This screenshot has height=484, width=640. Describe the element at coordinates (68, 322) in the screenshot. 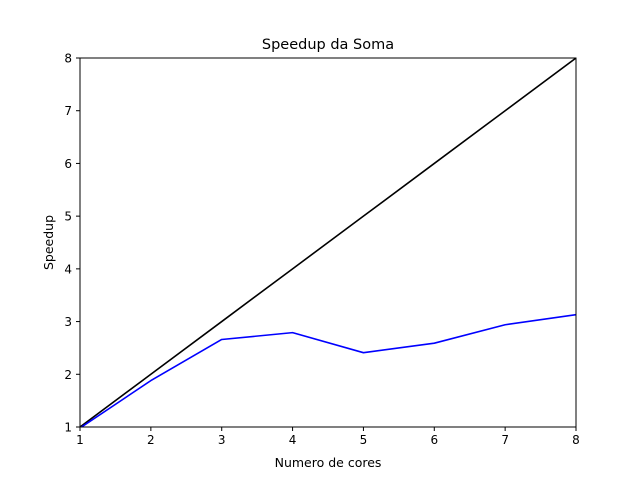

I see `y-tick-label: 3` at that location.